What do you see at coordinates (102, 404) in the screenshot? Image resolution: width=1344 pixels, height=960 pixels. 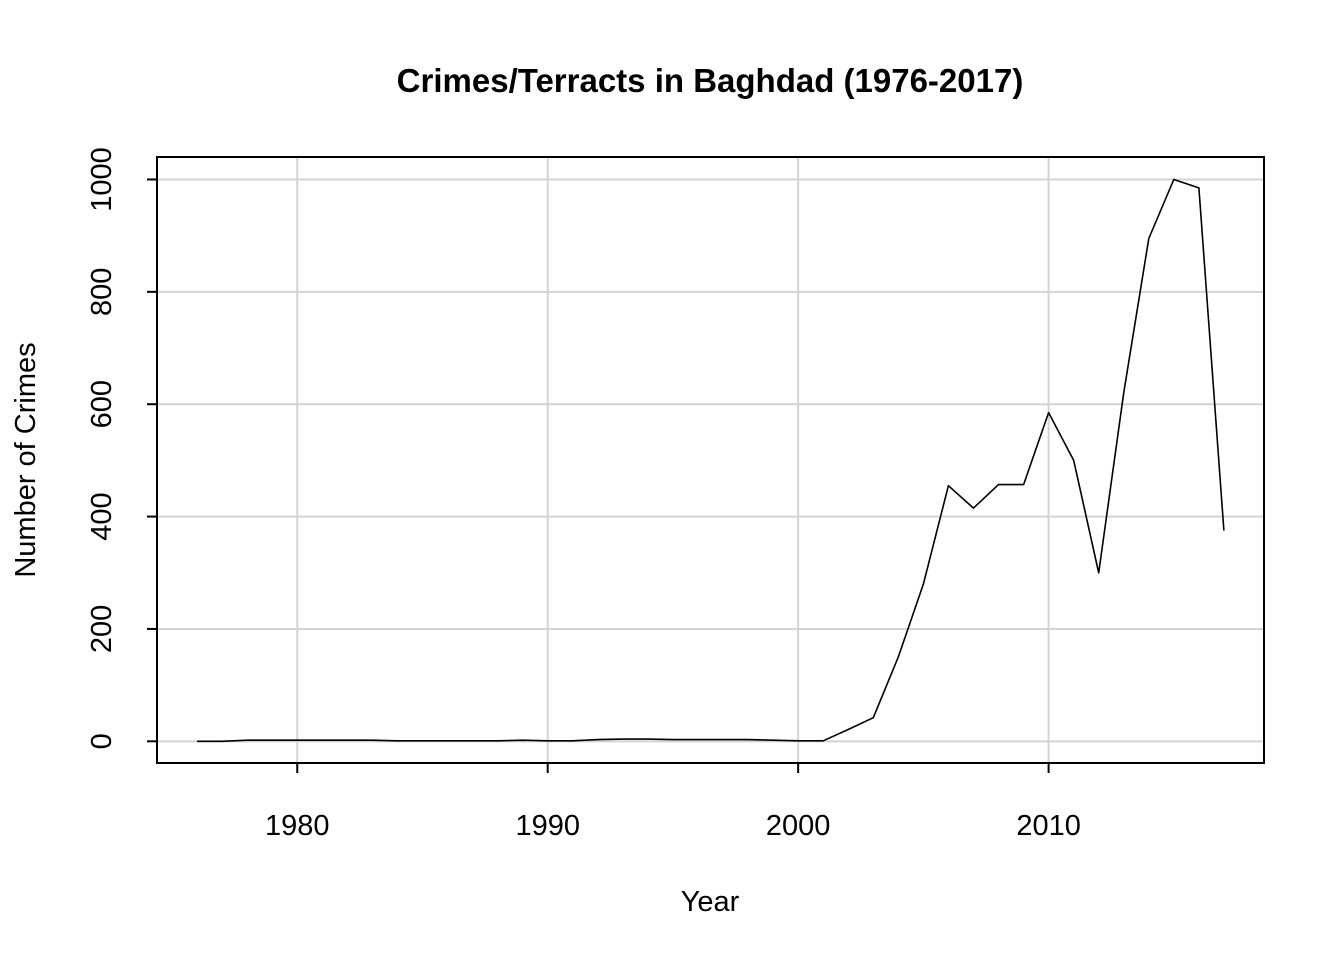 I see `y-tick-label: 600` at bounding box center [102, 404].